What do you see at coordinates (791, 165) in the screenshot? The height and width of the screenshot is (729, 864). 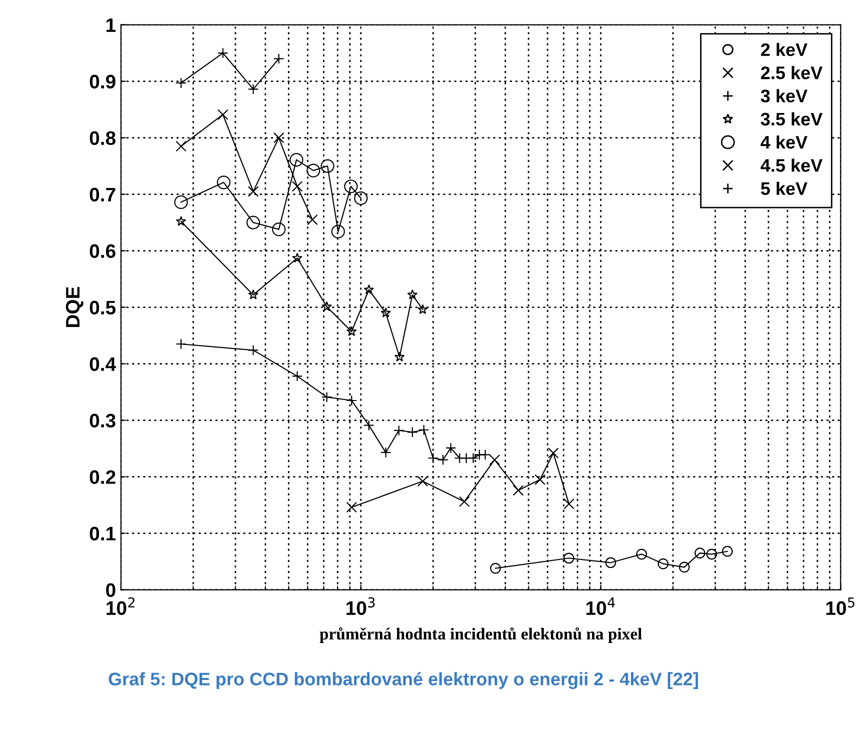 I see `legend-label: 4.5 keV` at bounding box center [791, 165].